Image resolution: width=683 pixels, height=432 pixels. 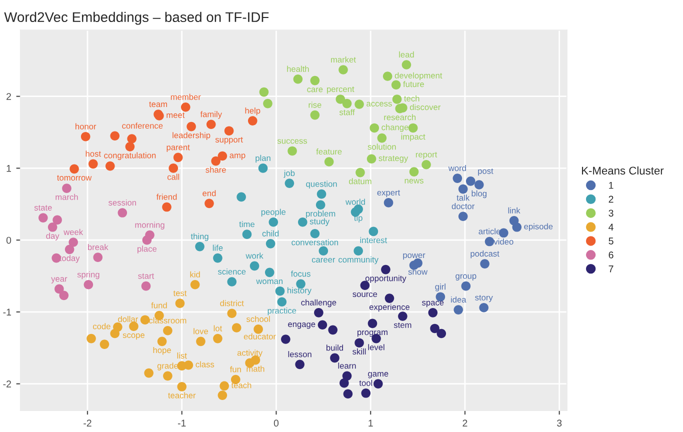 What do you see at coordinates (347, 112) in the screenshot?
I see `data-label: staff` at bounding box center [347, 112].